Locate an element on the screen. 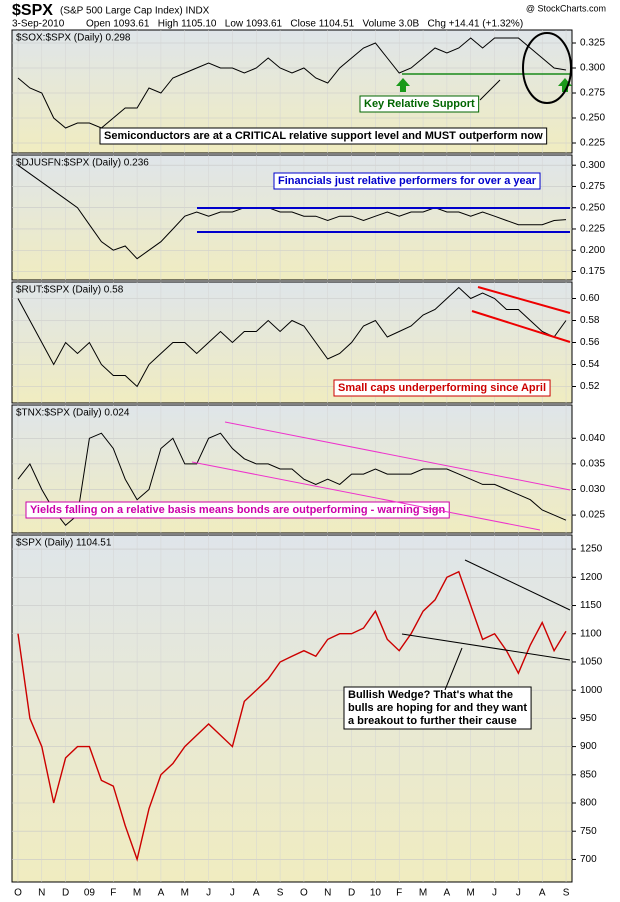 The height and width of the screenshot is (902, 620). y-tick-label: 1250 is located at coordinates (591, 549).